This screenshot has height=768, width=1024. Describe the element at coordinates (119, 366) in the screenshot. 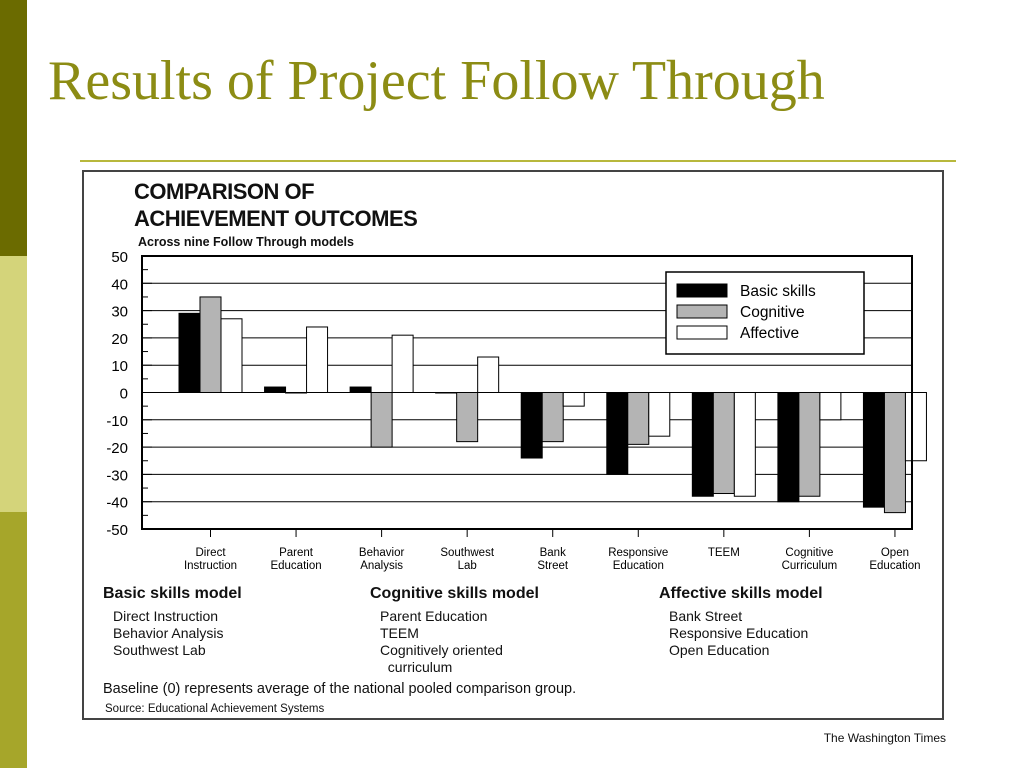

I see `y-tick-label: 10` at that location.